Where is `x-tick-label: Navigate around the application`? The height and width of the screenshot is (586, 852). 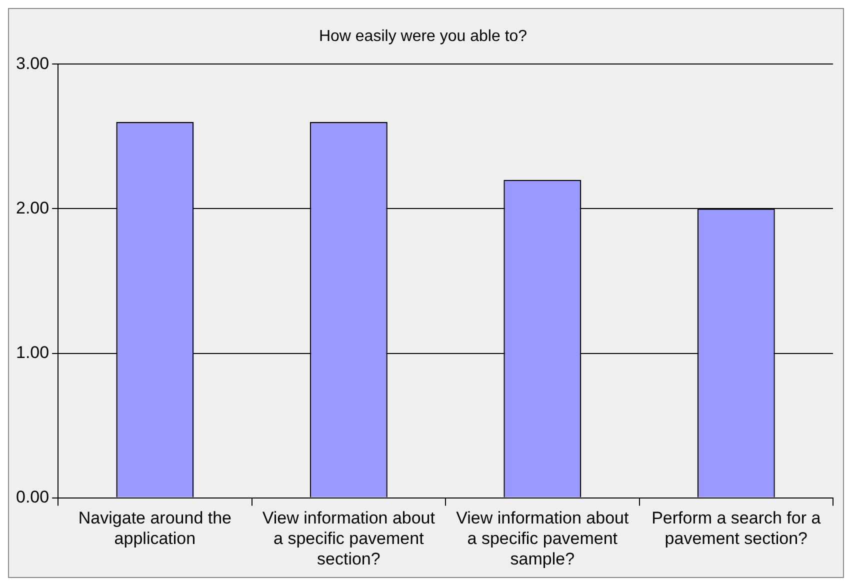 x-tick-label: Navigate around the application is located at coordinates (155, 528).